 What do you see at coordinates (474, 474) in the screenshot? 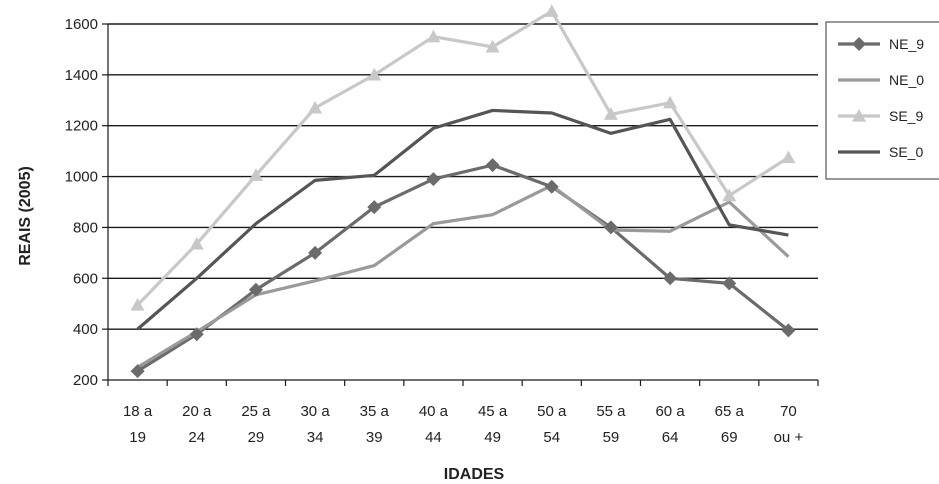
I see `x-axis-title: IDADES` at bounding box center [474, 474].